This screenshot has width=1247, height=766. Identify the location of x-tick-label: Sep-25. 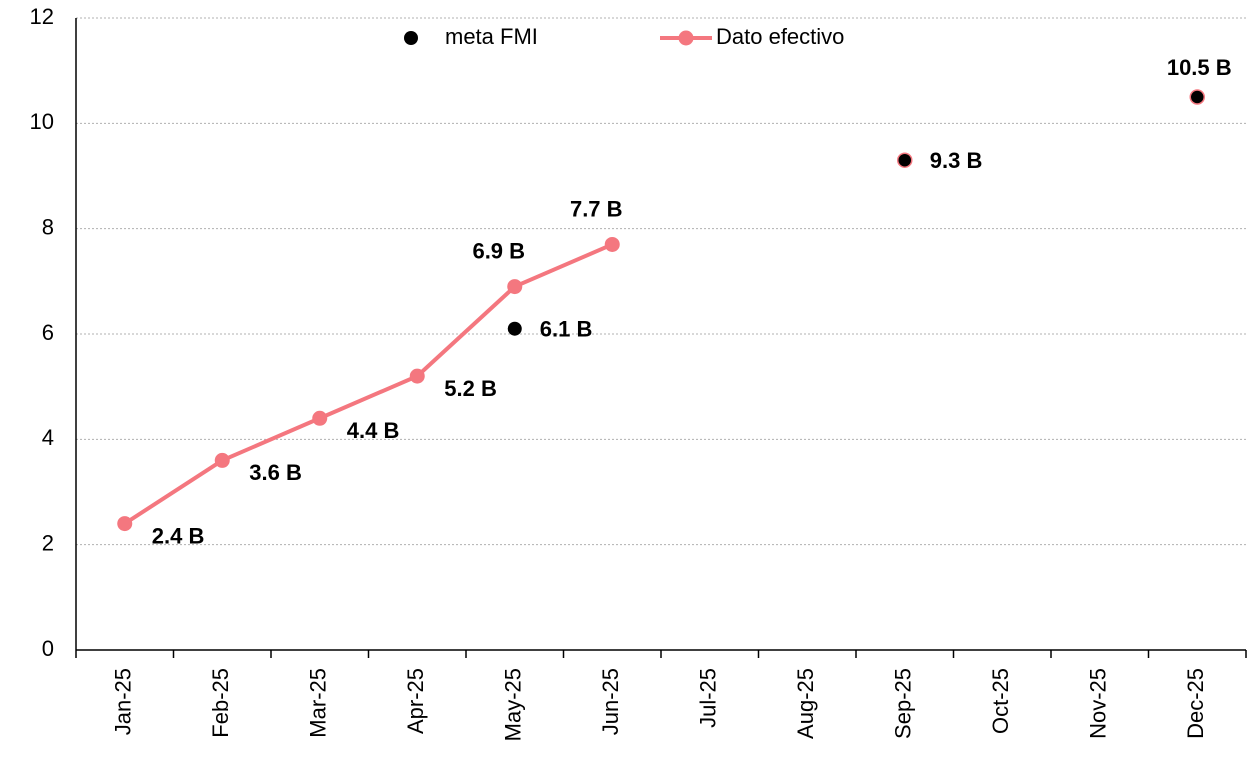
(903, 703).